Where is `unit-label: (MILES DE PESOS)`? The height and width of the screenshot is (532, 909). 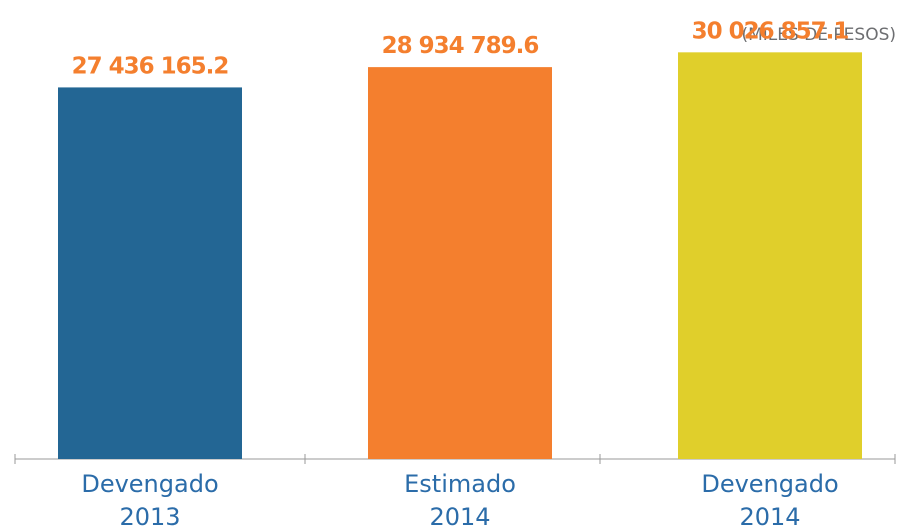 unit-label: (MILES DE PESOS) is located at coordinates (818, 35).